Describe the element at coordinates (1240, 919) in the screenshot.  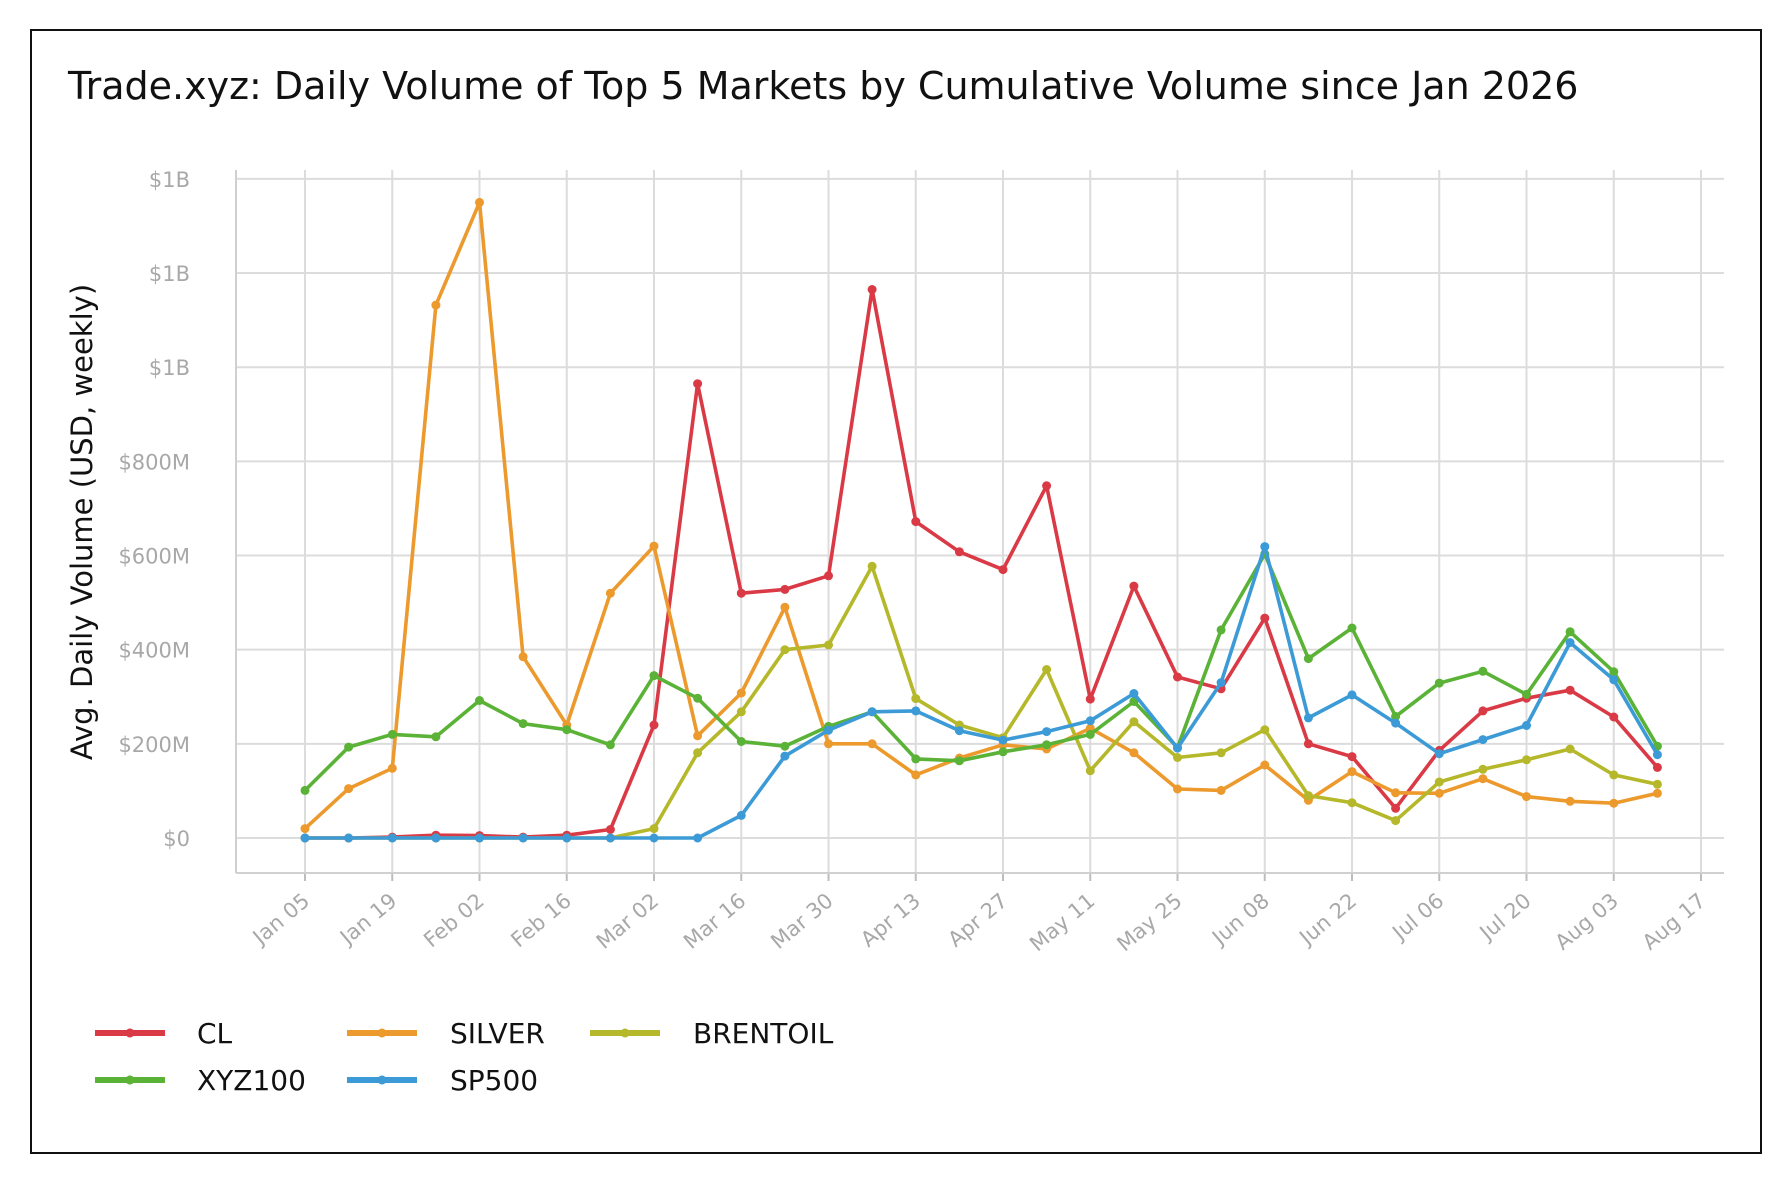
I see `x-tick-label: Jun 08` at that location.